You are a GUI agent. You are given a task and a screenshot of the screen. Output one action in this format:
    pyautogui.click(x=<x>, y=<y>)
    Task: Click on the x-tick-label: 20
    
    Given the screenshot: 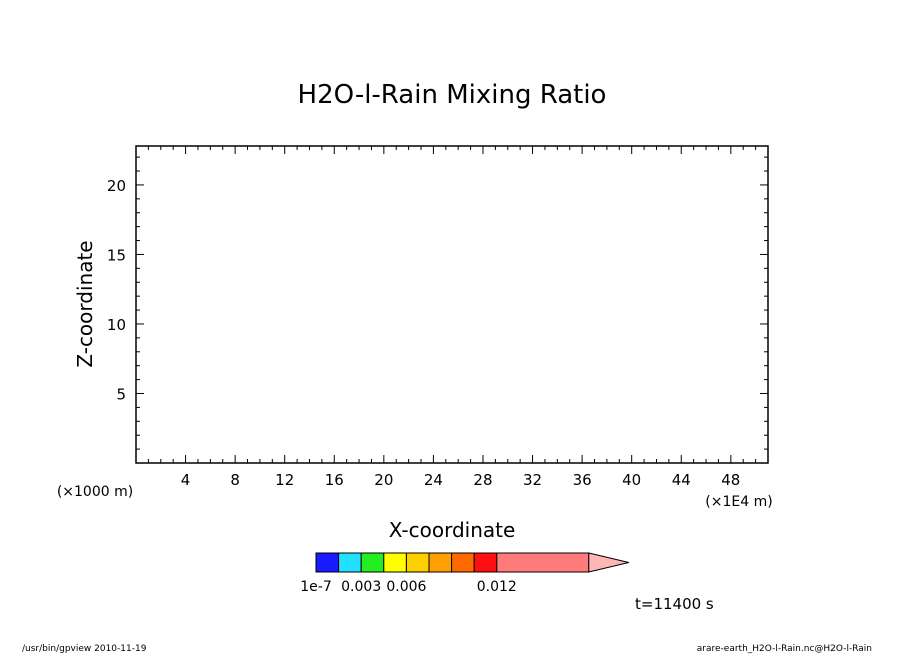 What is the action you would take?
    pyautogui.click(x=383, y=480)
    